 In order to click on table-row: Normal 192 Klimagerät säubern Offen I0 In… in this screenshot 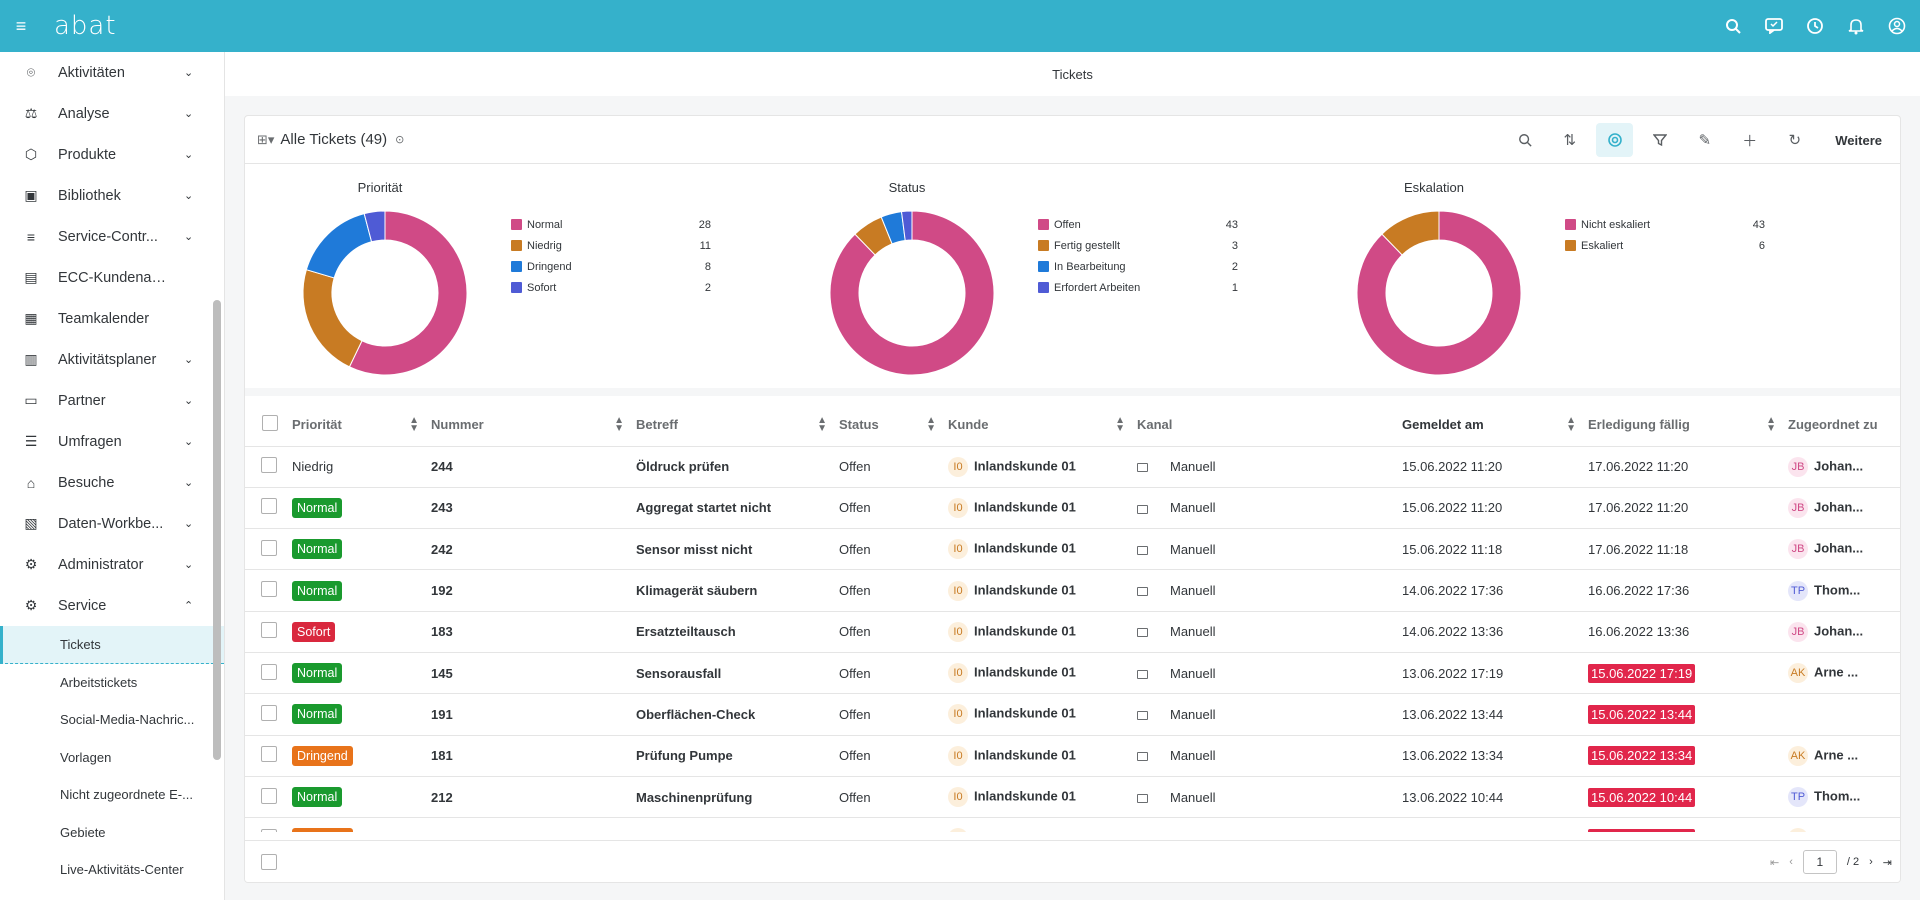, I will do `click(1072, 590)`.